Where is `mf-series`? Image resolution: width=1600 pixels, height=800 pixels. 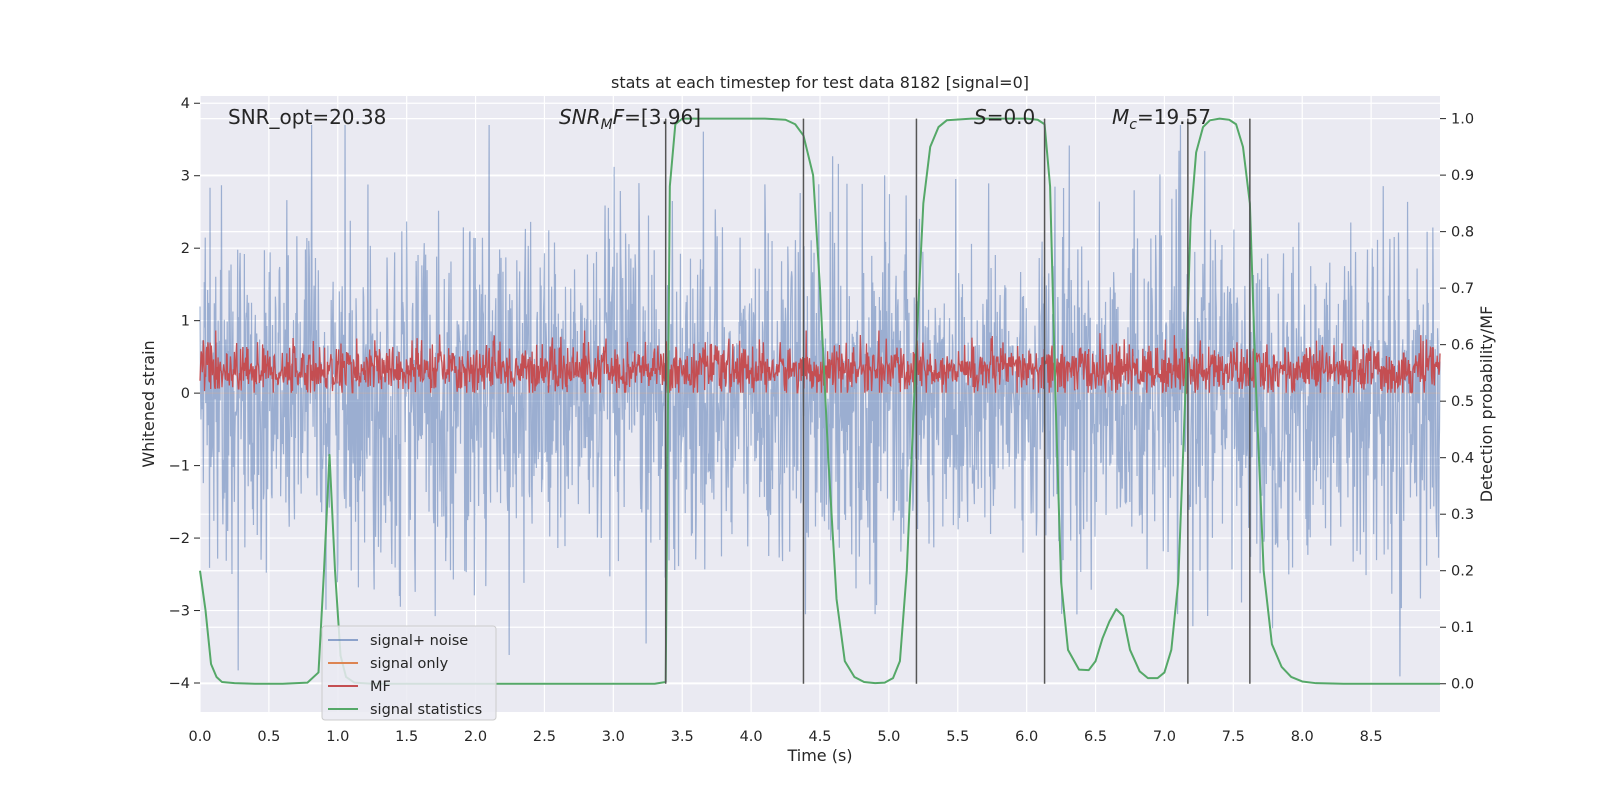 mf-series is located at coordinates (820, 362).